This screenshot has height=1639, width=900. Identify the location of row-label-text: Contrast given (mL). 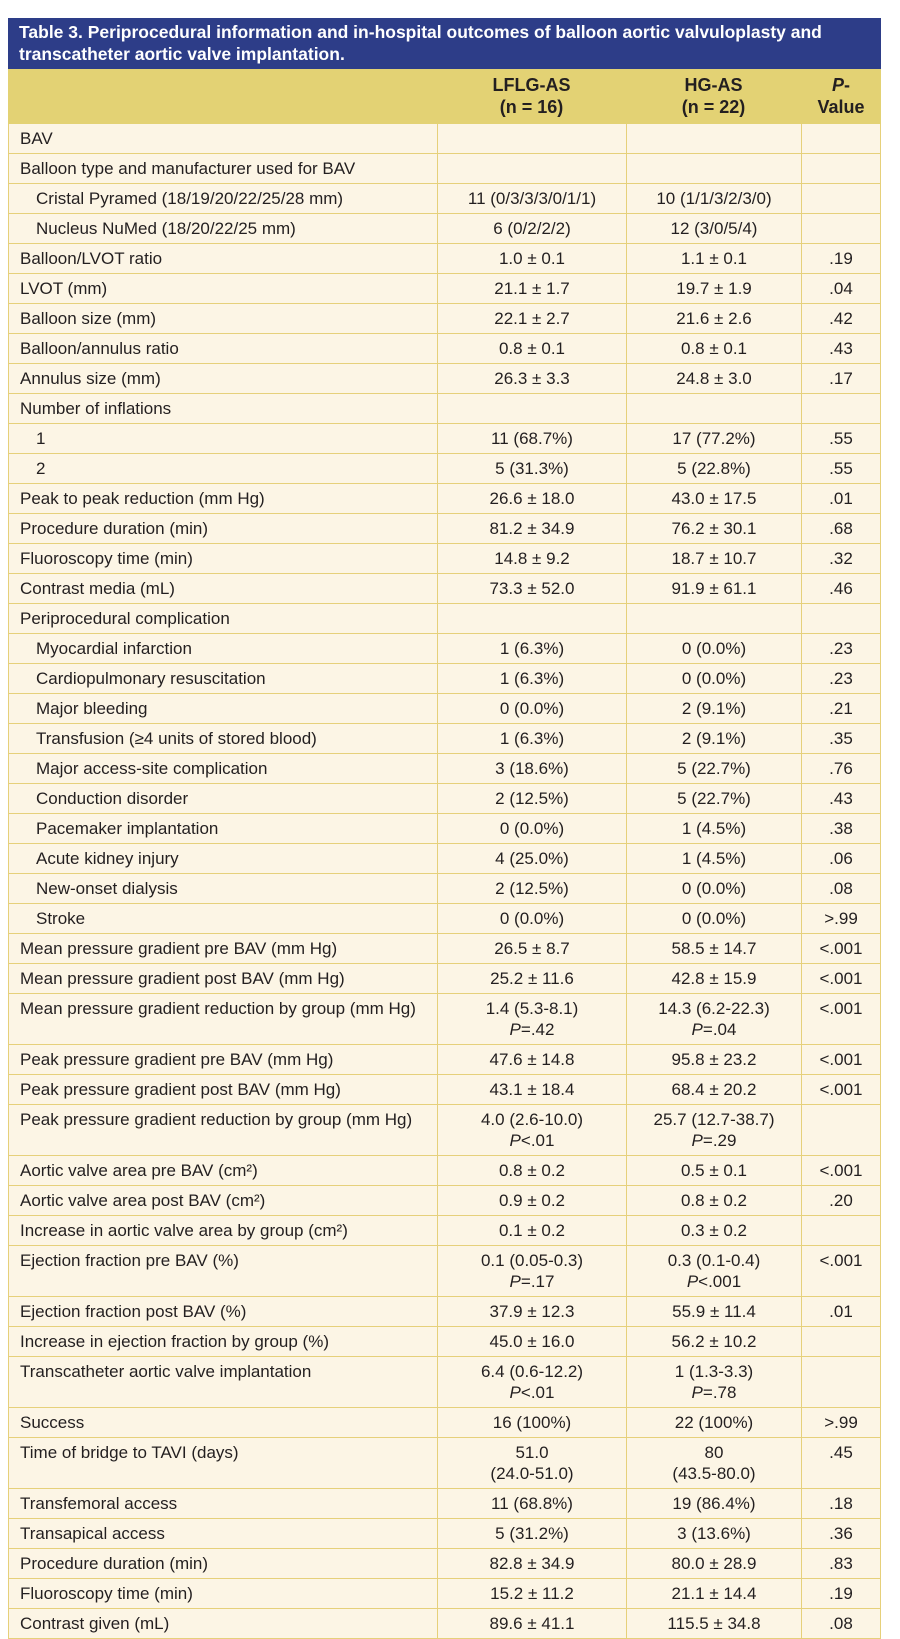
(95, 1623).